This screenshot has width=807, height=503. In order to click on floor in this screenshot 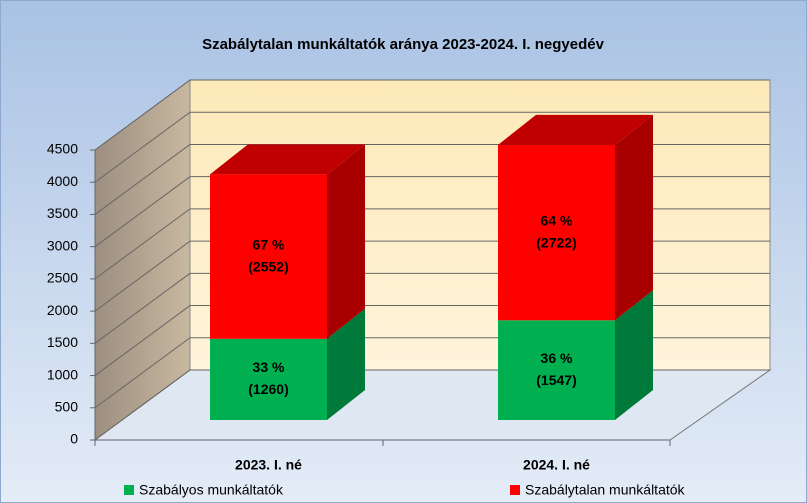, I will do `click(432, 405)`.